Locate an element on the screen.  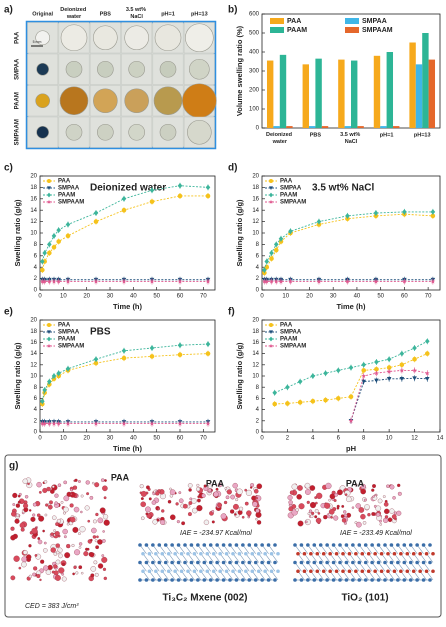
energy-label: IAE = -233.49 Kcal/mol is located at coordinates (376, 533).